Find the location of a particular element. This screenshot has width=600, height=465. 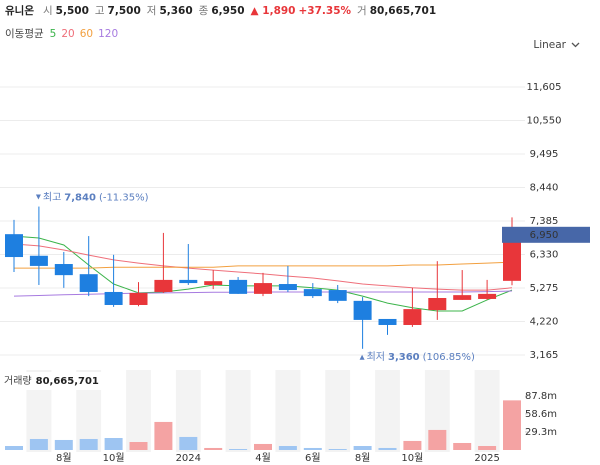

field-label: 시 is located at coordinates (47, 11).